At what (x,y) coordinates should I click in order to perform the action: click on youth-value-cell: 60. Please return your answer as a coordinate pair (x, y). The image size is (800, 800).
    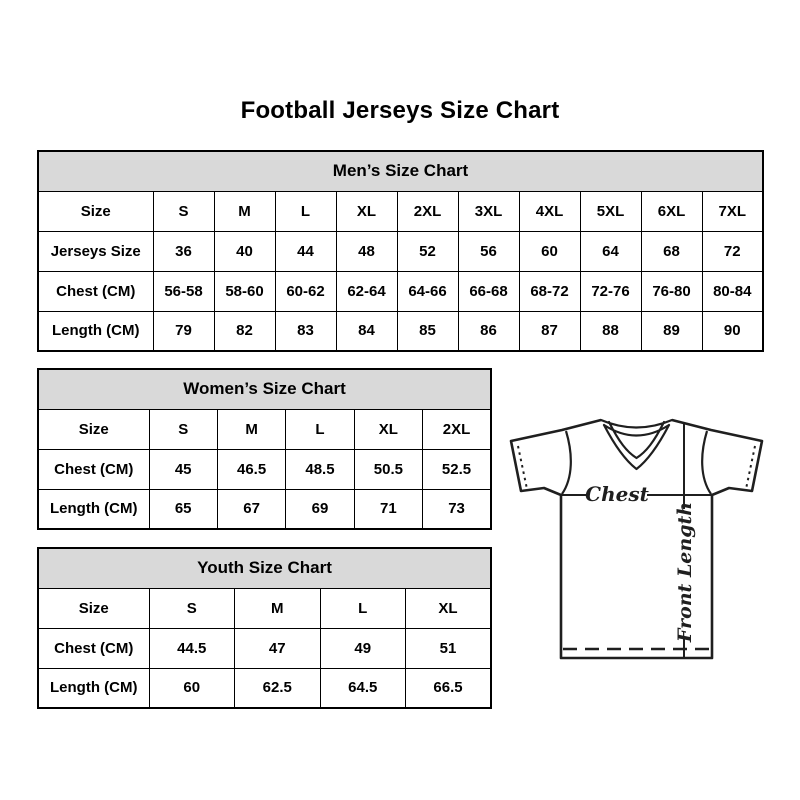
    Looking at the image, I should click on (191, 688).